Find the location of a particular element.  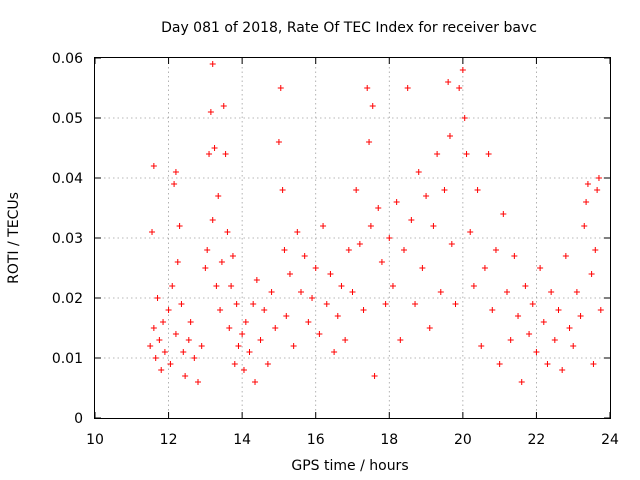

x-tick-label: 12 is located at coordinates (169, 440).